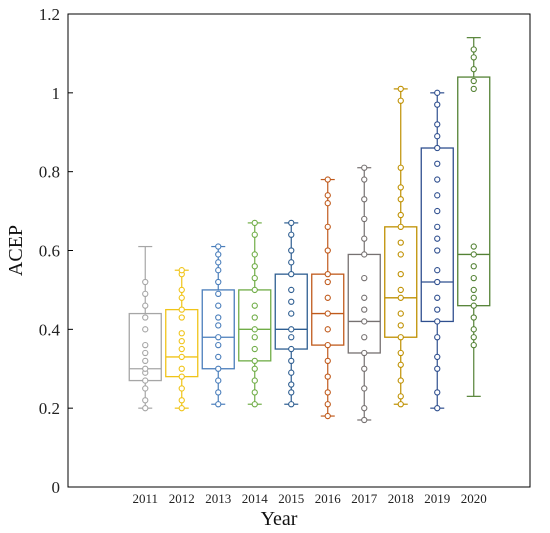 The image size is (550, 533). Describe the element at coordinates (49, 251) in the screenshot. I see `y-tick-label: 0.6` at that location.